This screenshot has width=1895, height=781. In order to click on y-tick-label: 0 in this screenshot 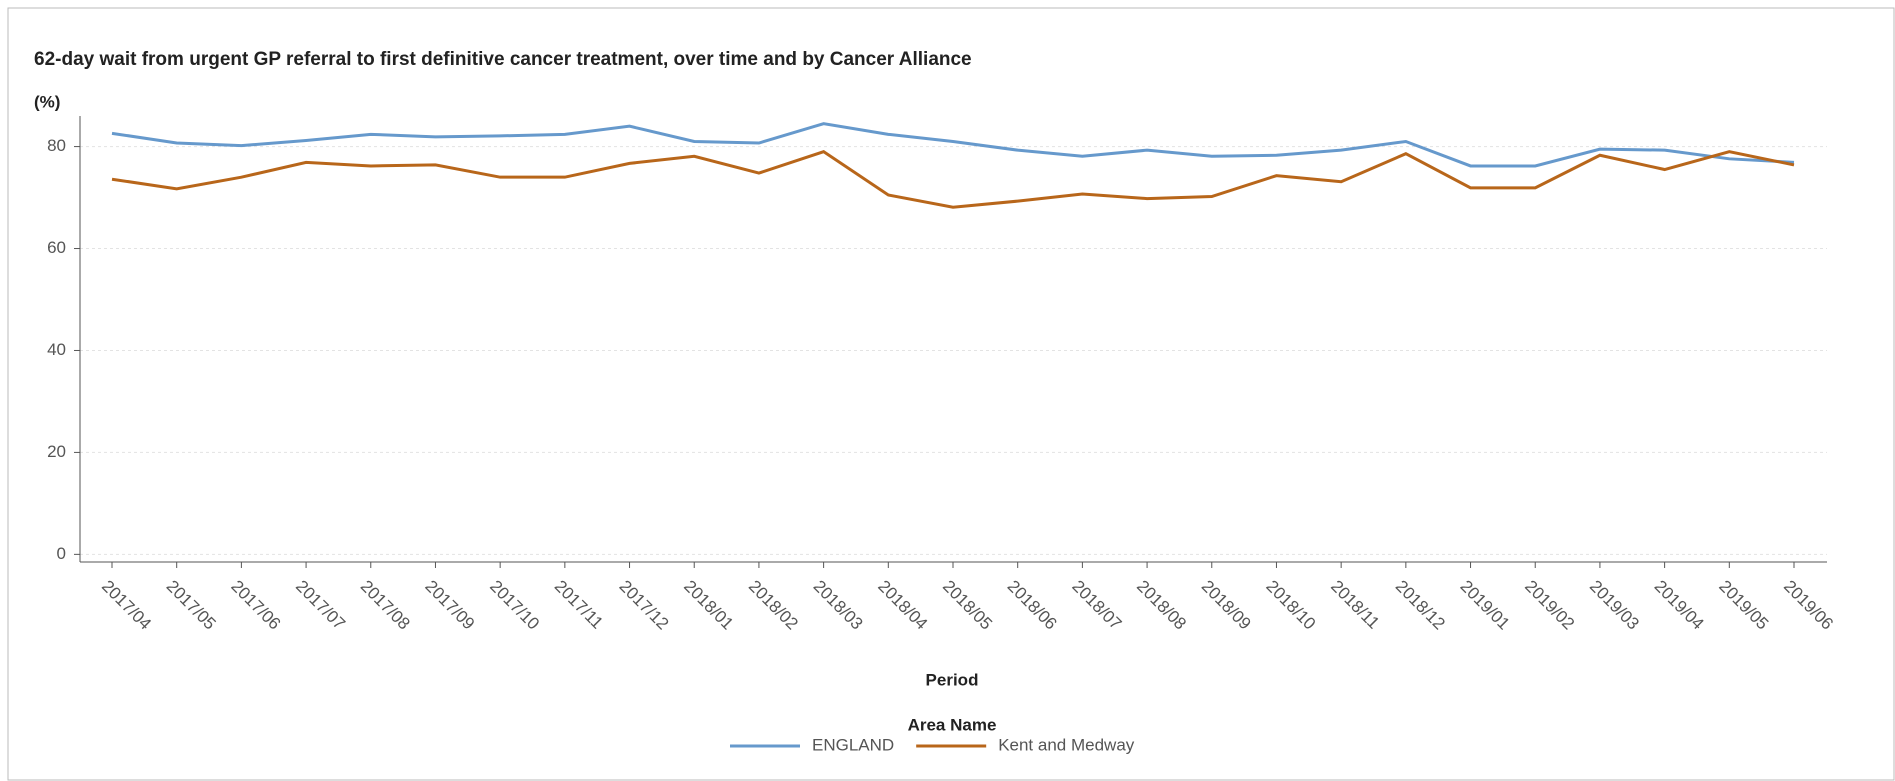, I will do `click(61, 553)`.